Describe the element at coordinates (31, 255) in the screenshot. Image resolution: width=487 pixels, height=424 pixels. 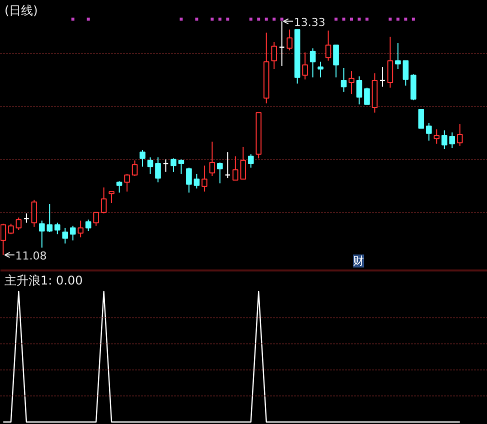
I see `annotation: 11.08` at that location.